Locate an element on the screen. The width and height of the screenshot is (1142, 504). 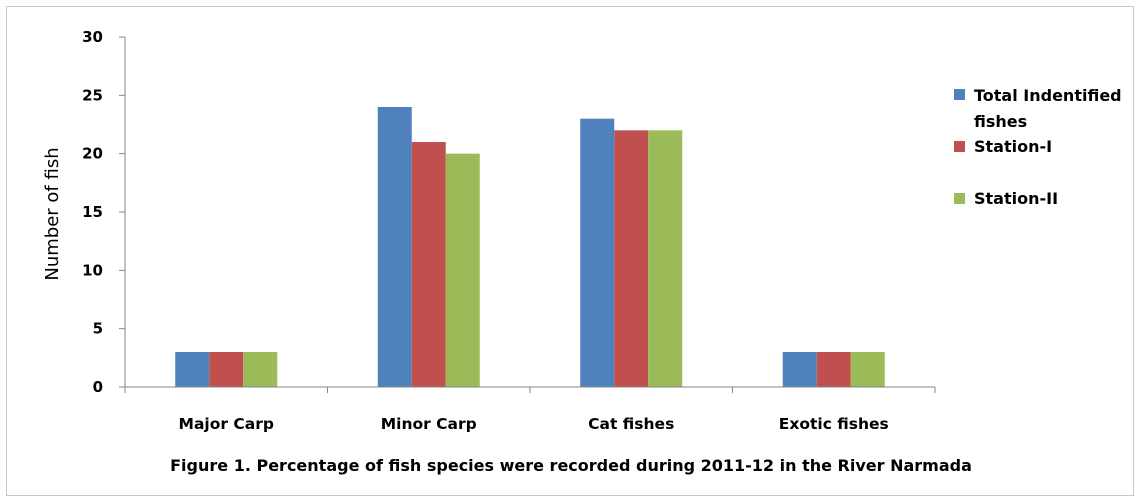
y-tick-label: 20 is located at coordinates (92, 154).